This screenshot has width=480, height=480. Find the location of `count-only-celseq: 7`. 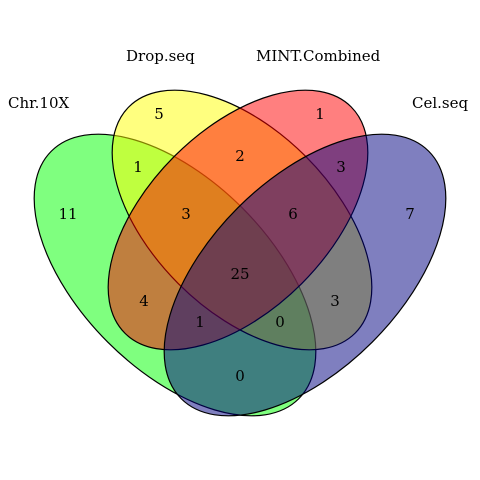

count-only-celseq: 7 is located at coordinates (410, 214).